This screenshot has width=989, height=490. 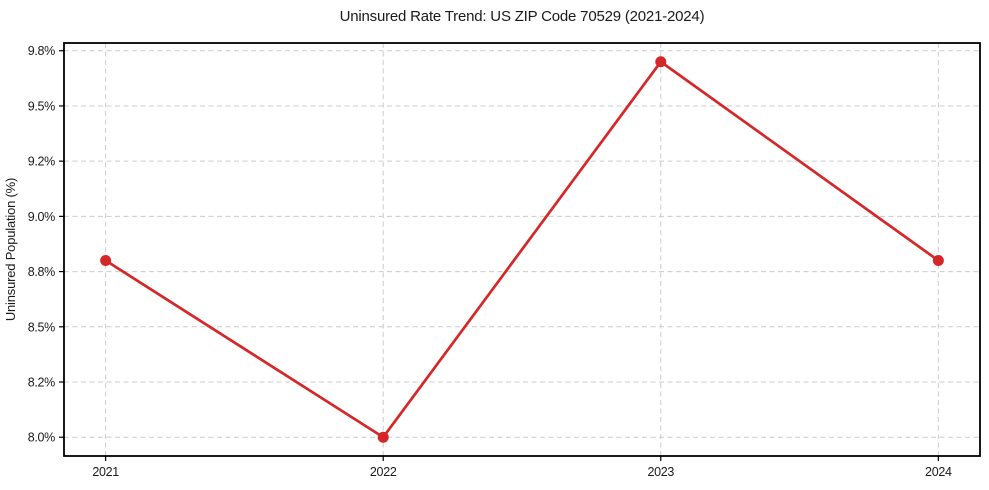 What do you see at coordinates (41, 51) in the screenshot?
I see `y-tick-label: 9.8%` at bounding box center [41, 51].